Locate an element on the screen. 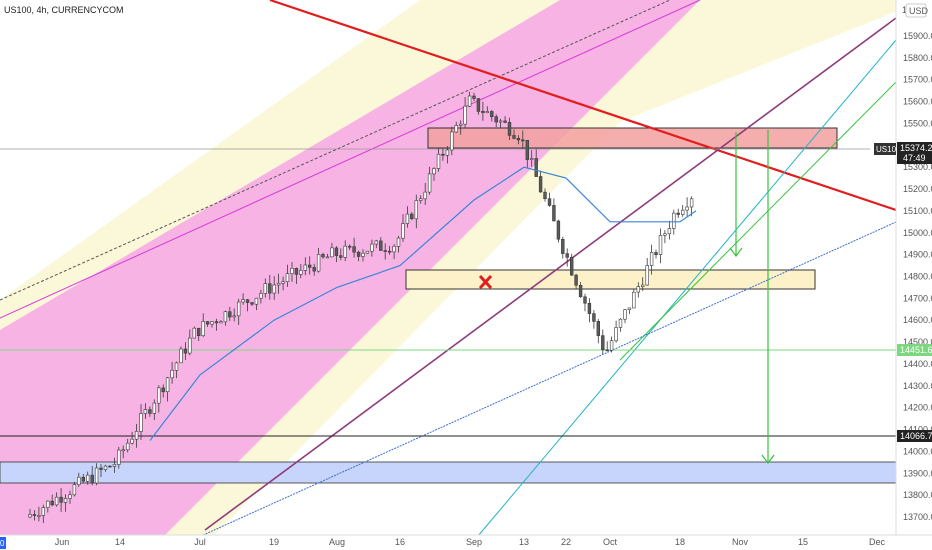 This screenshot has width=932, height=550. green-level-tag is located at coordinates (914, 350).